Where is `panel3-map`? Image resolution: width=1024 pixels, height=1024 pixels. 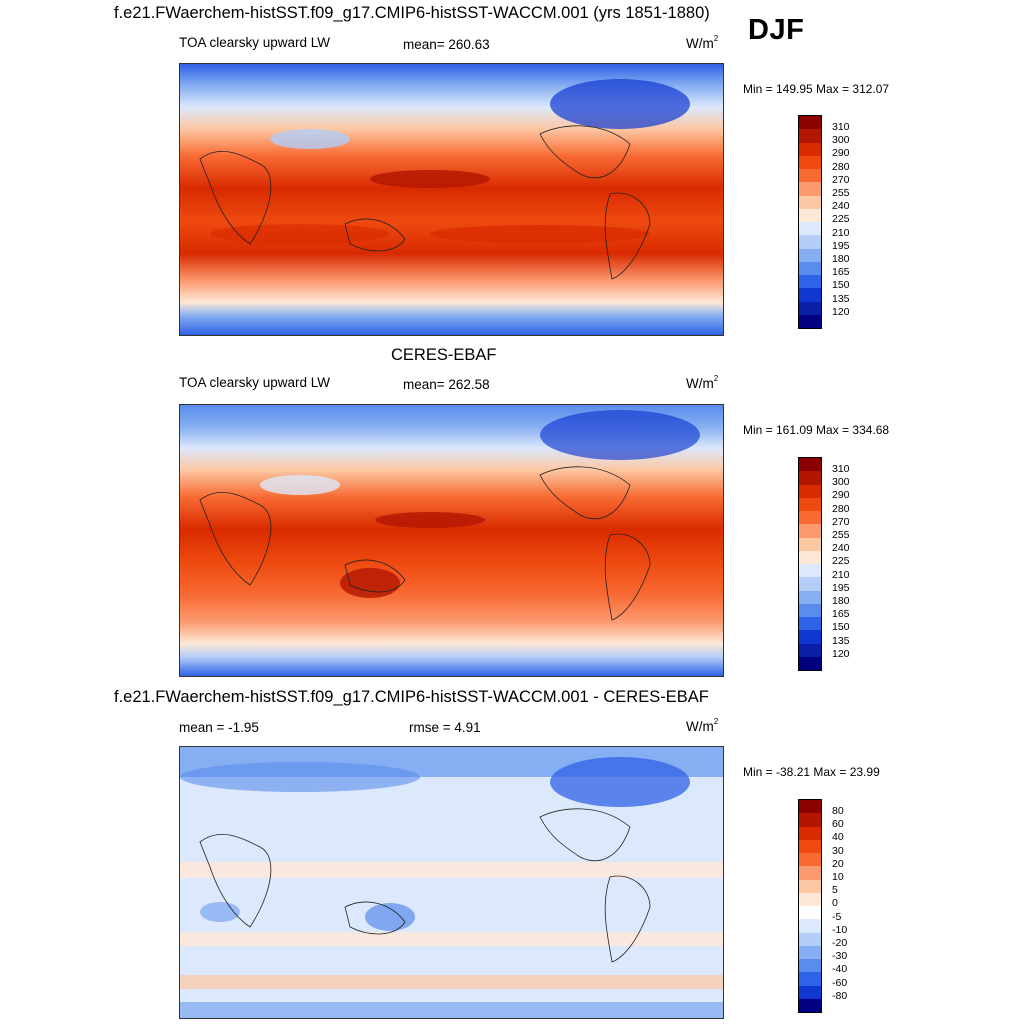 panel3-map is located at coordinates (451, 882).